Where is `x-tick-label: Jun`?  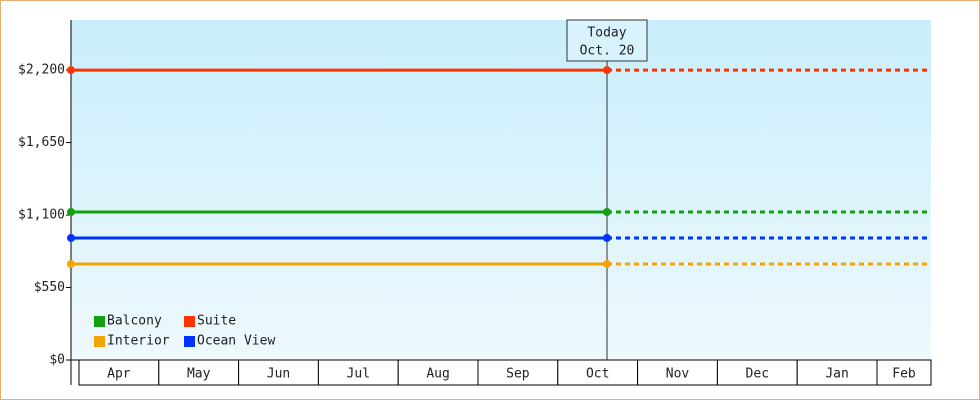 x-tick-label: Jun is located at coordinates (278, 374).